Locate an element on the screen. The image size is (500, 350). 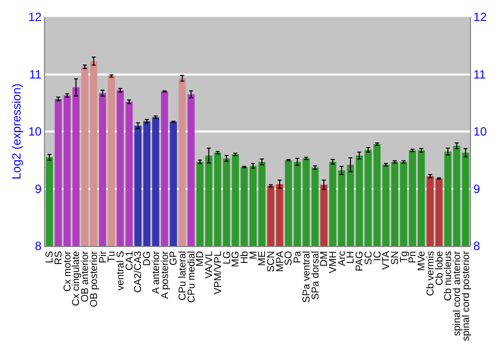
x-tick-label: Cx motor is located at coordinates (68, 271).